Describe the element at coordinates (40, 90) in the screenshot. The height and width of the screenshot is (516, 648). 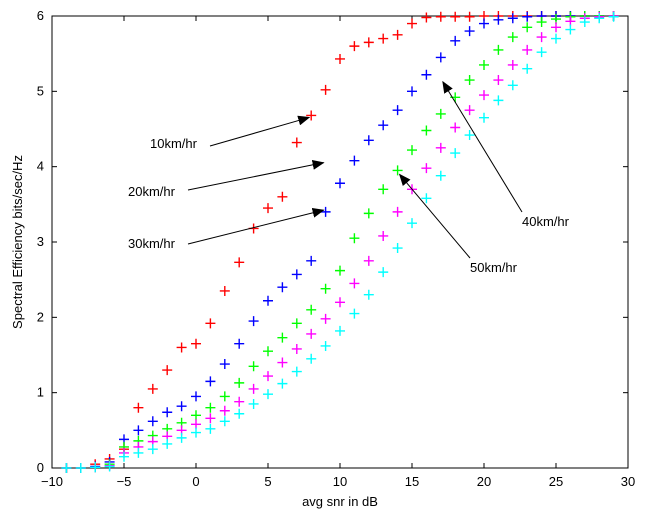
I see `y-tick-label: 5` at that location.